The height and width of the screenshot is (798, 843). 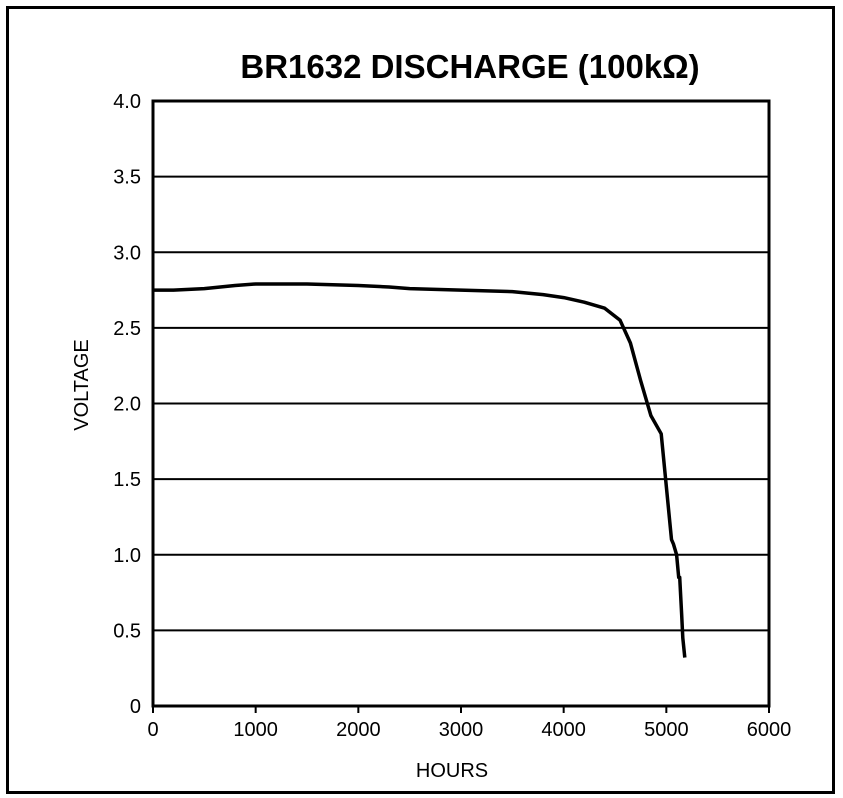 I want to click on y-tick-label: 2.5, so click(x=127, y=329).